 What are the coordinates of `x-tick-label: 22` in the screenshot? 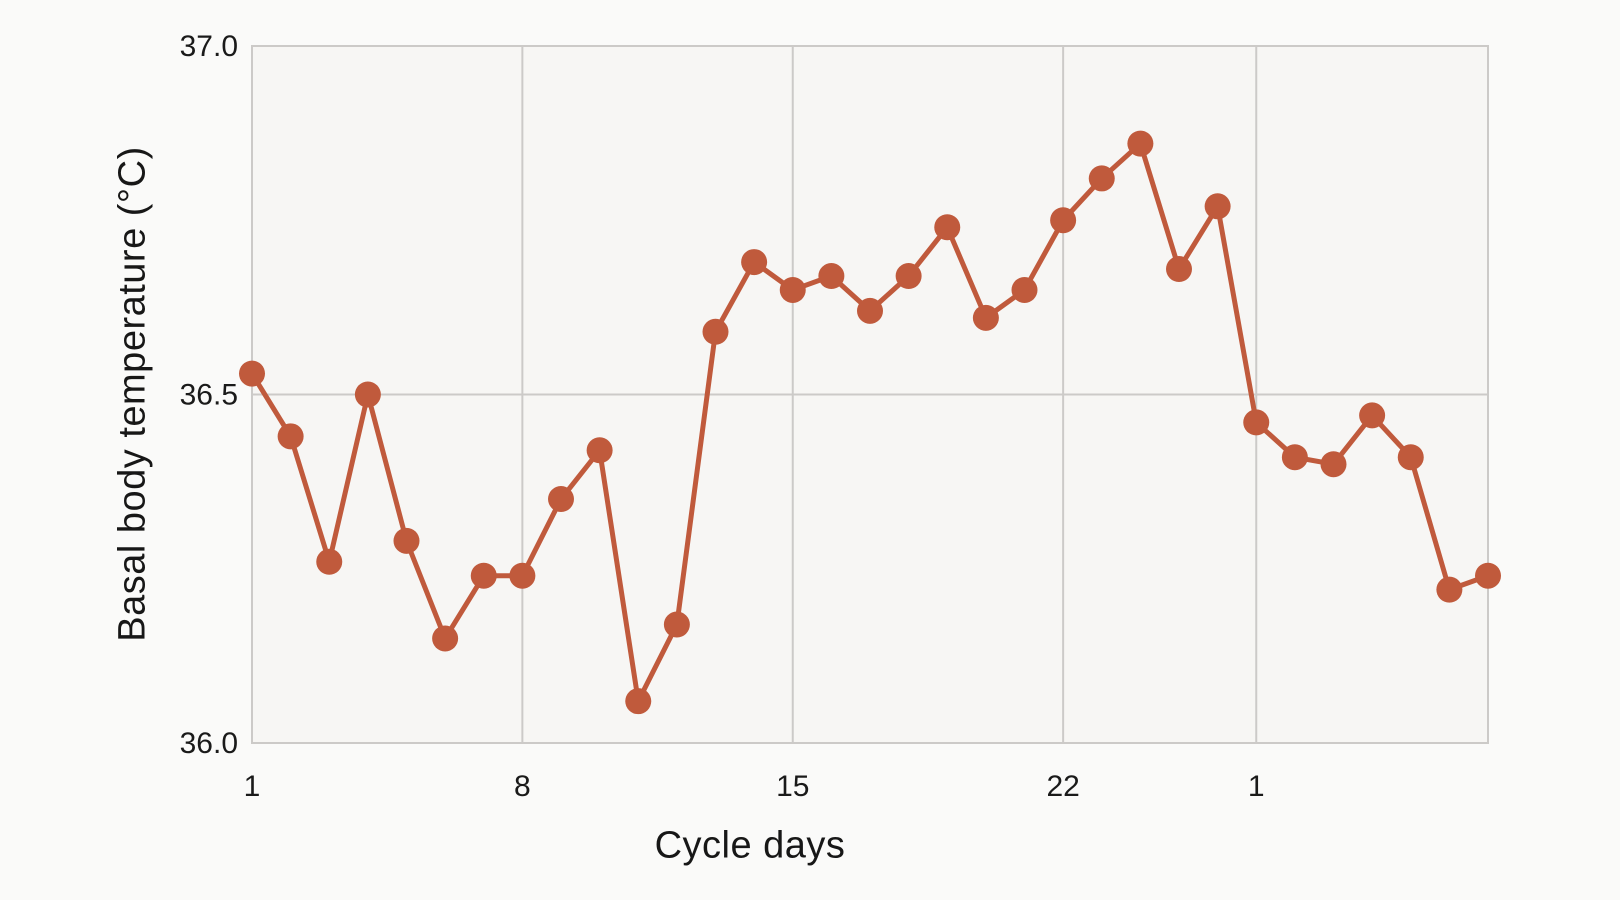 It's located at (1062, 786).